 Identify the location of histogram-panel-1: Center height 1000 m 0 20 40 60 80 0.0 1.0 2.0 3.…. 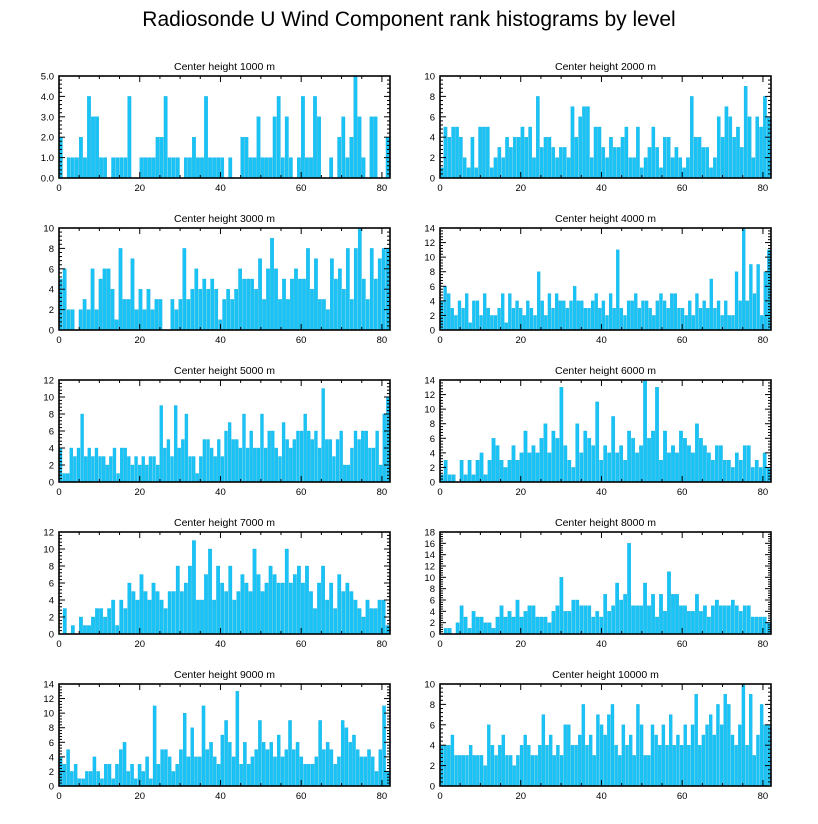
(216, 127).